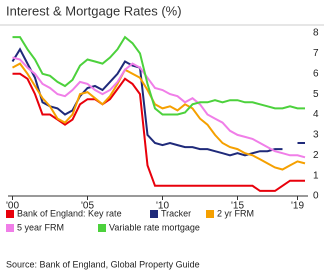 Image resolution: width=324 pixels, height=274 pixels. What do you see at coordinates (297, 206) in the screenshot?
I see `x-tick-label: '19` at bounding box center [297, 206].